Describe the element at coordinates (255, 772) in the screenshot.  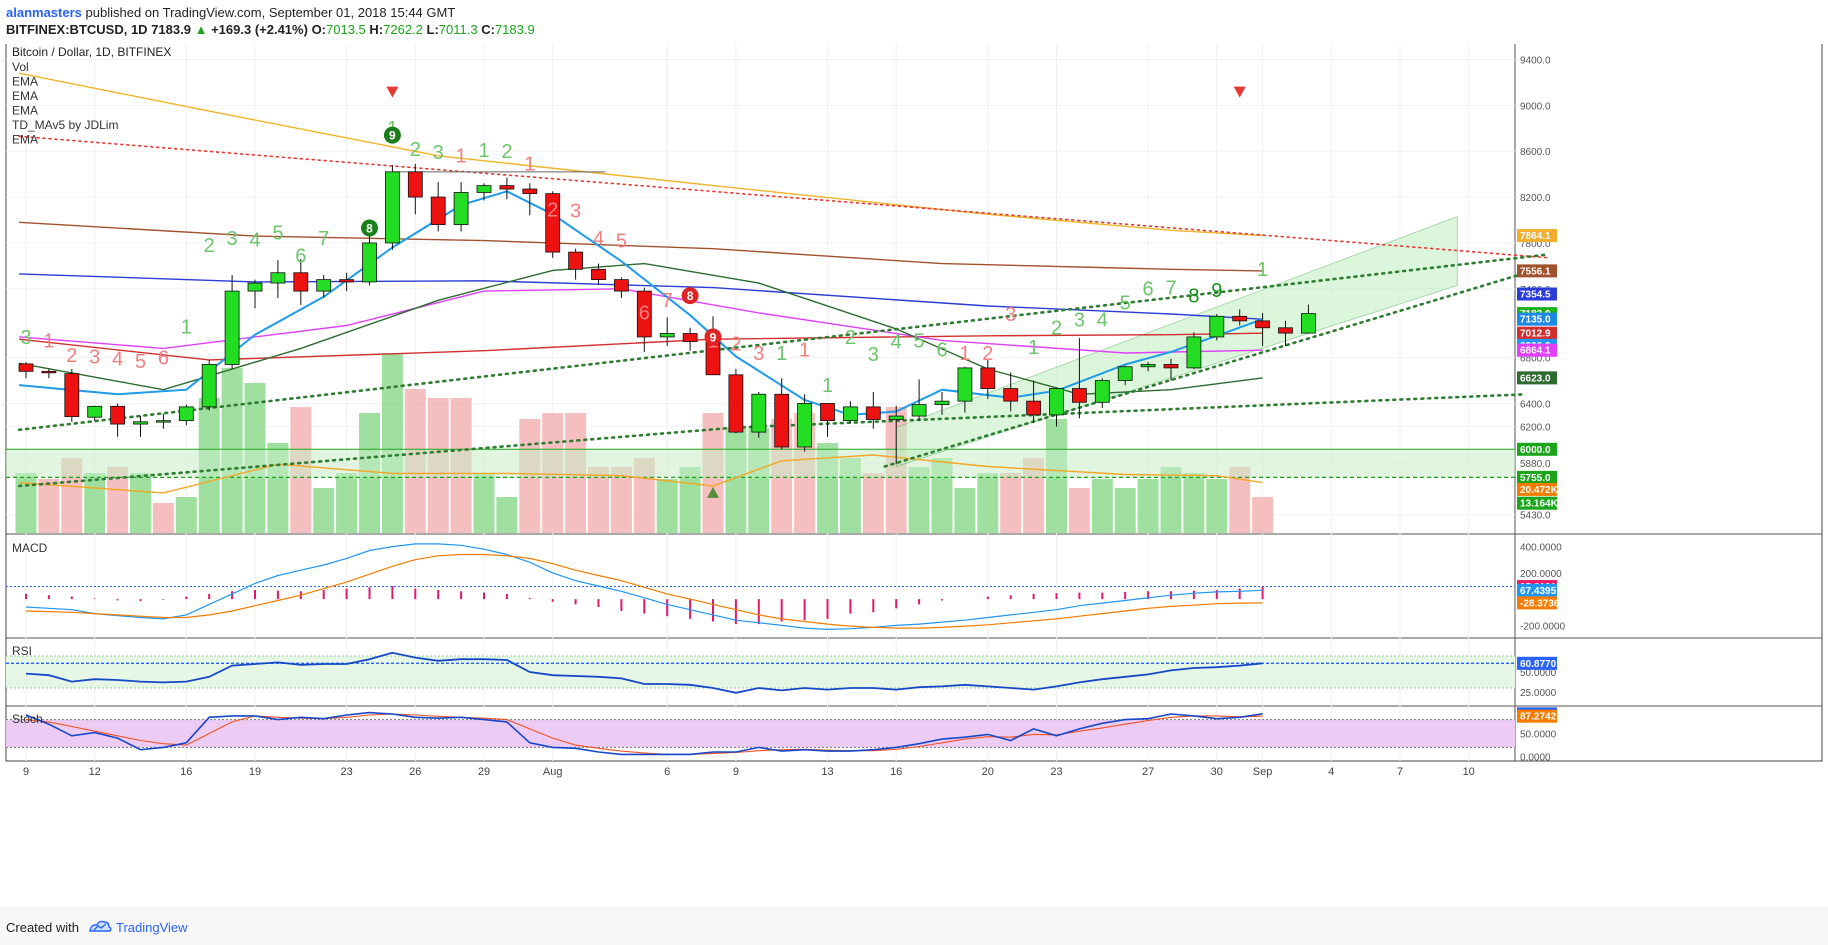
I see `time-tick-label: 19` at that location.